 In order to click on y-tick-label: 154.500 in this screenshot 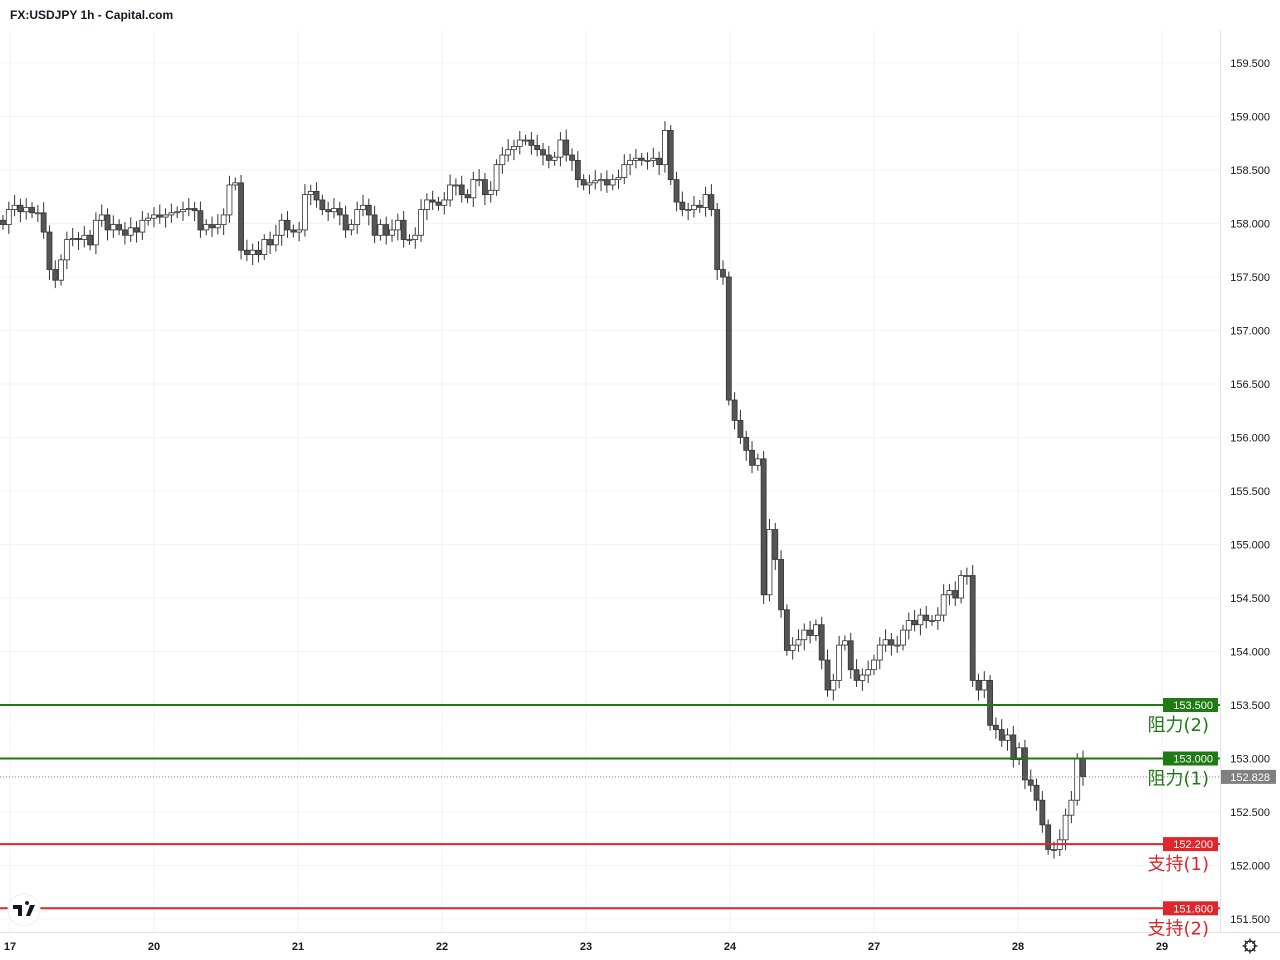, I will do `click(1250, 599)`.